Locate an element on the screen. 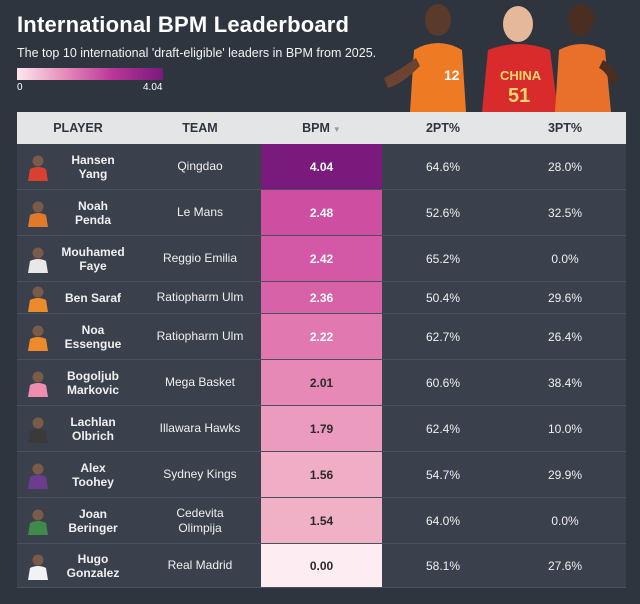 This screenshot has height=604, width=640. team-name-line: Cedevita is located at coordinates (200, 512).